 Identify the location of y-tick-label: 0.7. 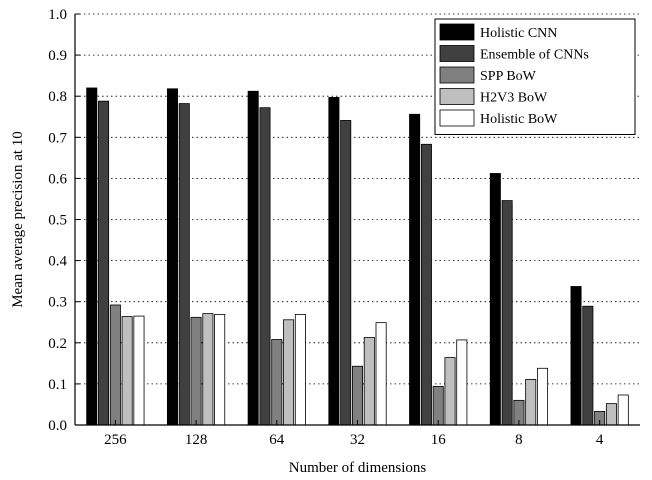
(57, 138).